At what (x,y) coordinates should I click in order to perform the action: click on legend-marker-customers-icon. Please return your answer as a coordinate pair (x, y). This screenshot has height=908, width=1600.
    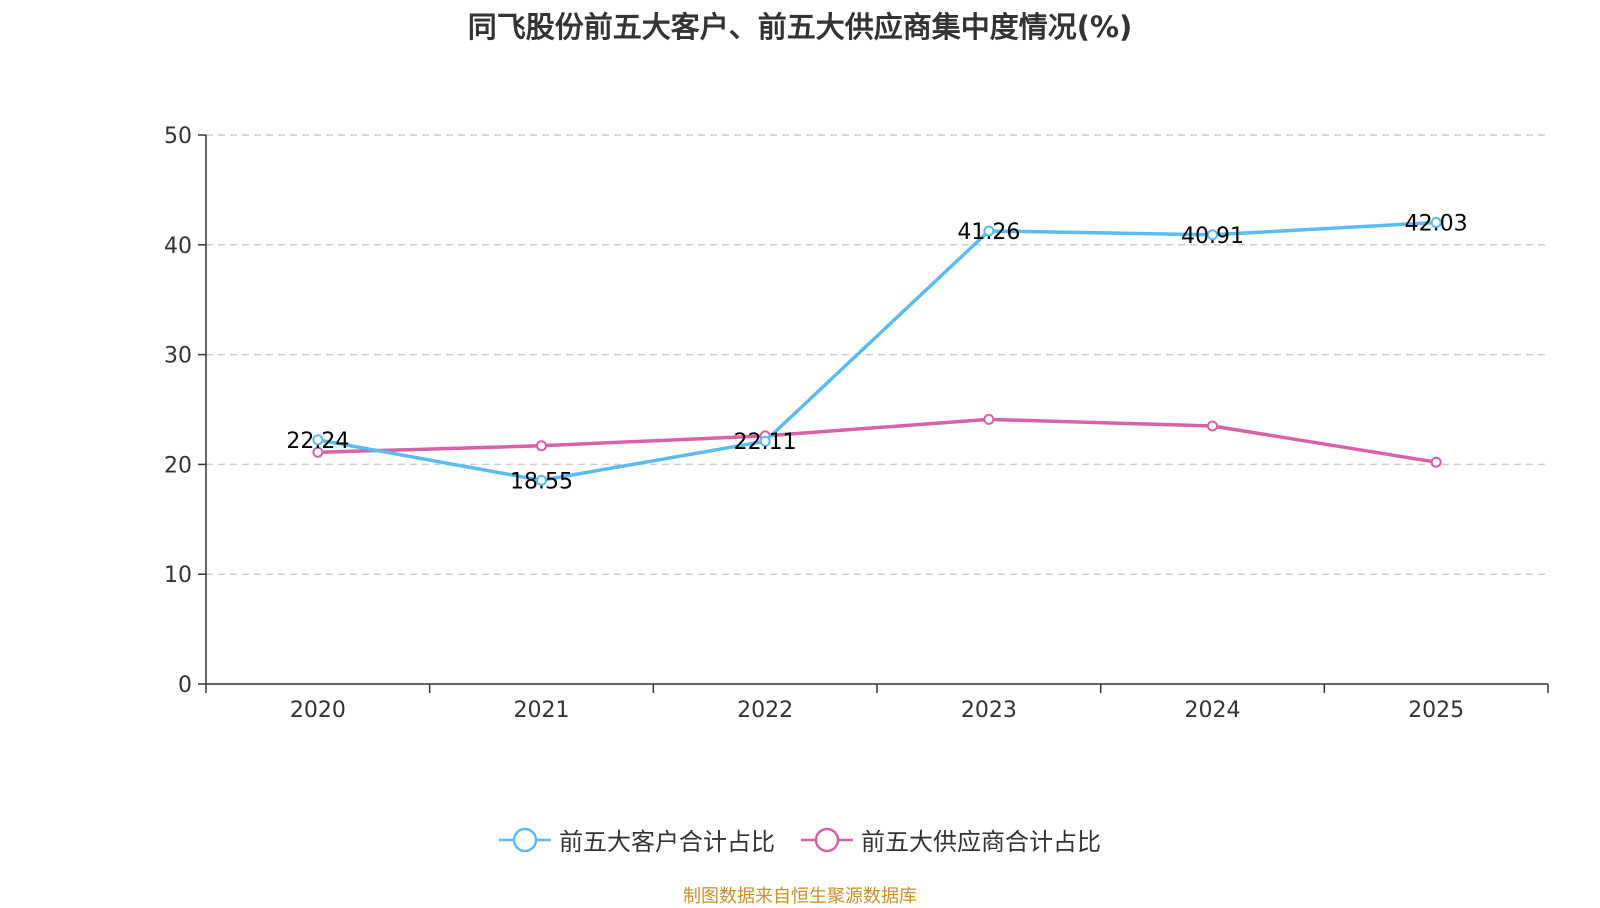
    Looking at the image, I should click on (525, 839).